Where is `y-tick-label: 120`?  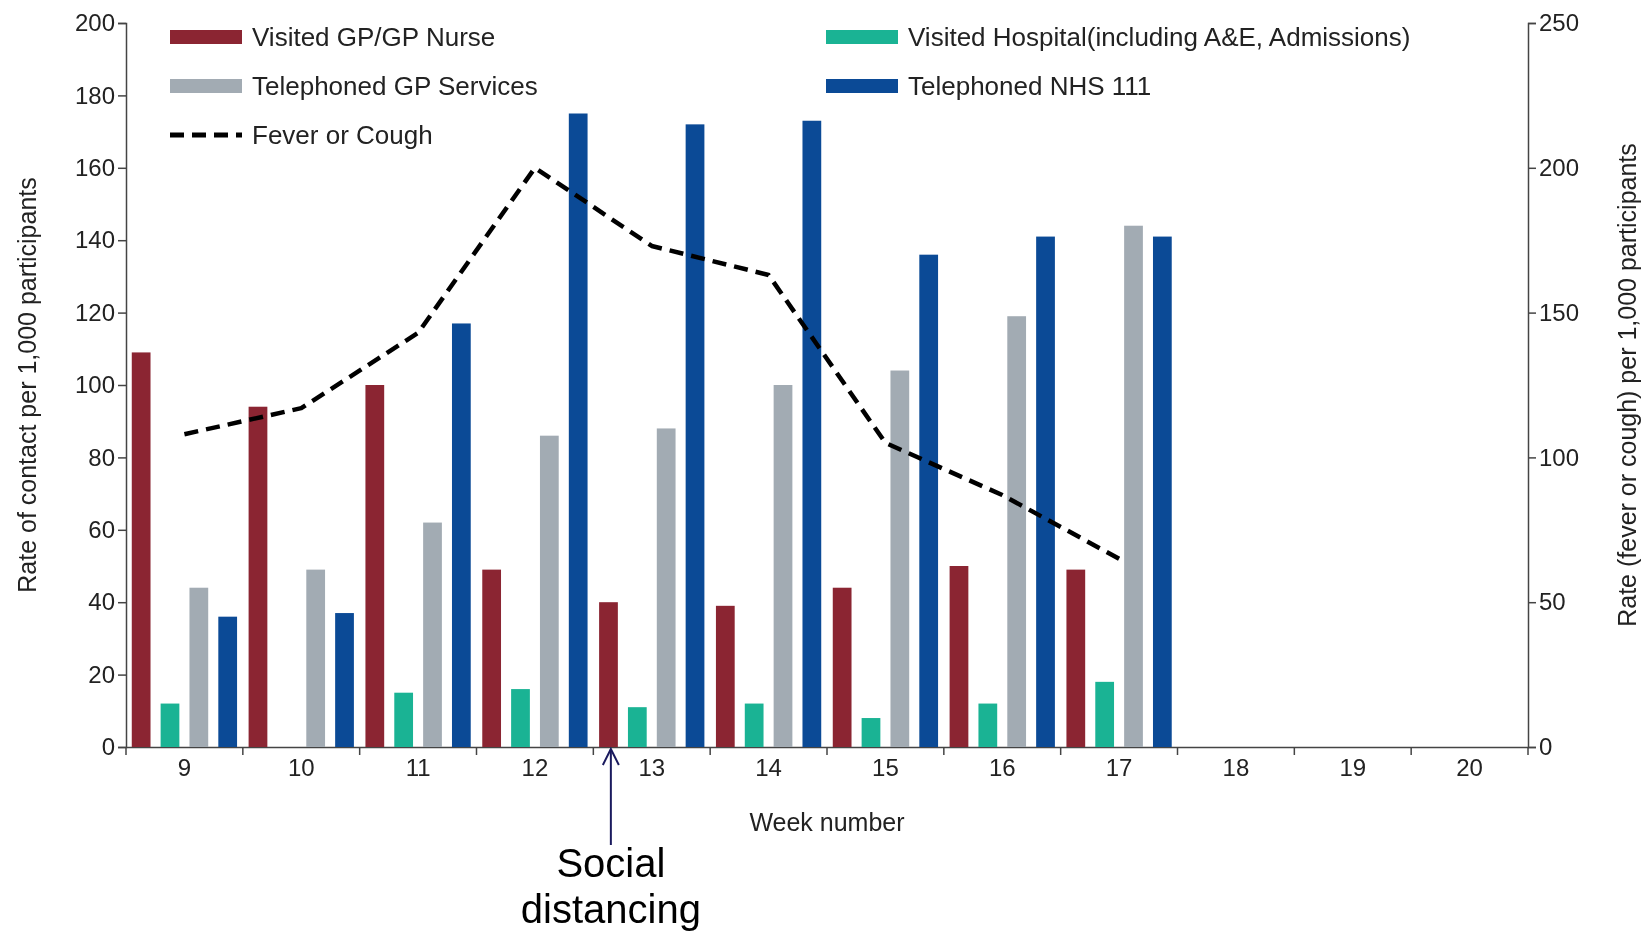 y-tick-label: 120 is located at coordinates (94, 312).